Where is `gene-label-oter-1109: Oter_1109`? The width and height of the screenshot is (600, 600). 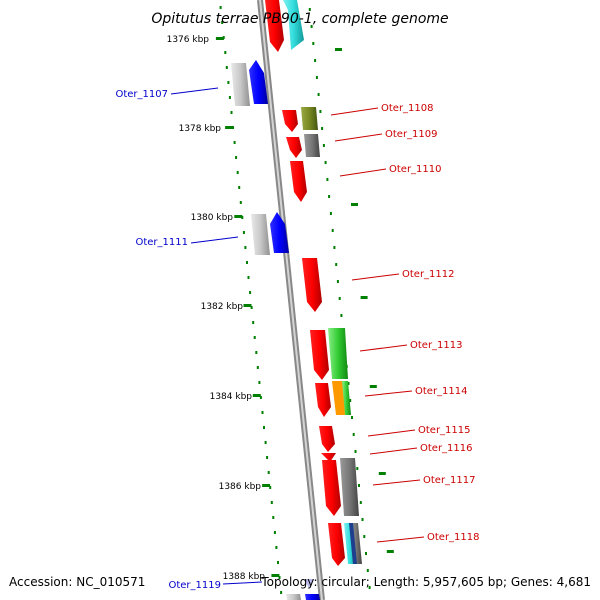 gene-label-oter-1109: Oter_1109 is located at coordinates (411, 134).